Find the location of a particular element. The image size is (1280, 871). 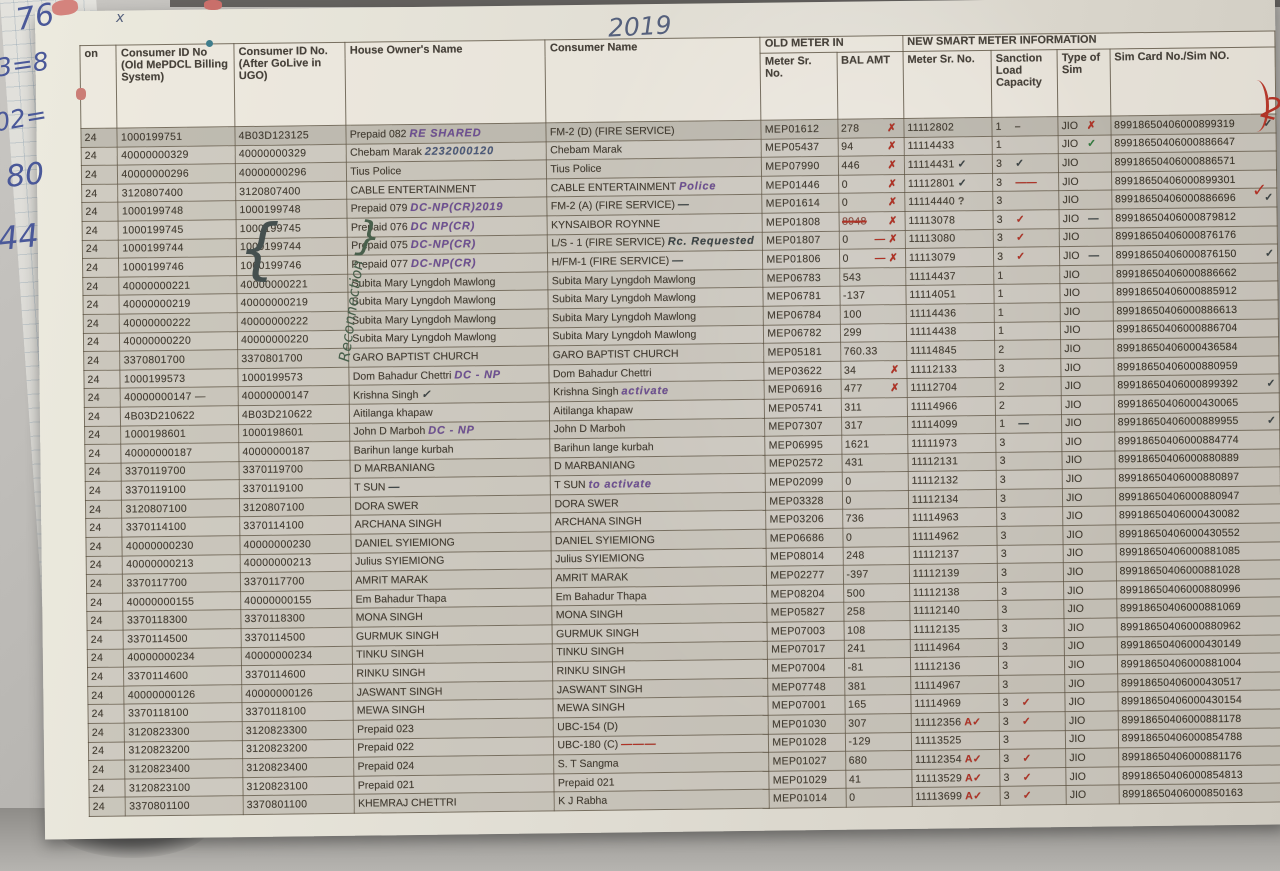

cell-meter_new: 11112136 is located at coordinates (954, 666).